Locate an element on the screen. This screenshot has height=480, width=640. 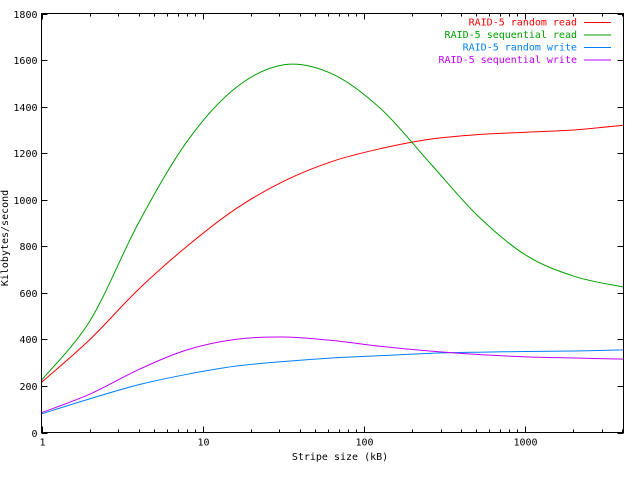
y-tick-label: 400 is located at coordinates (28, 340).